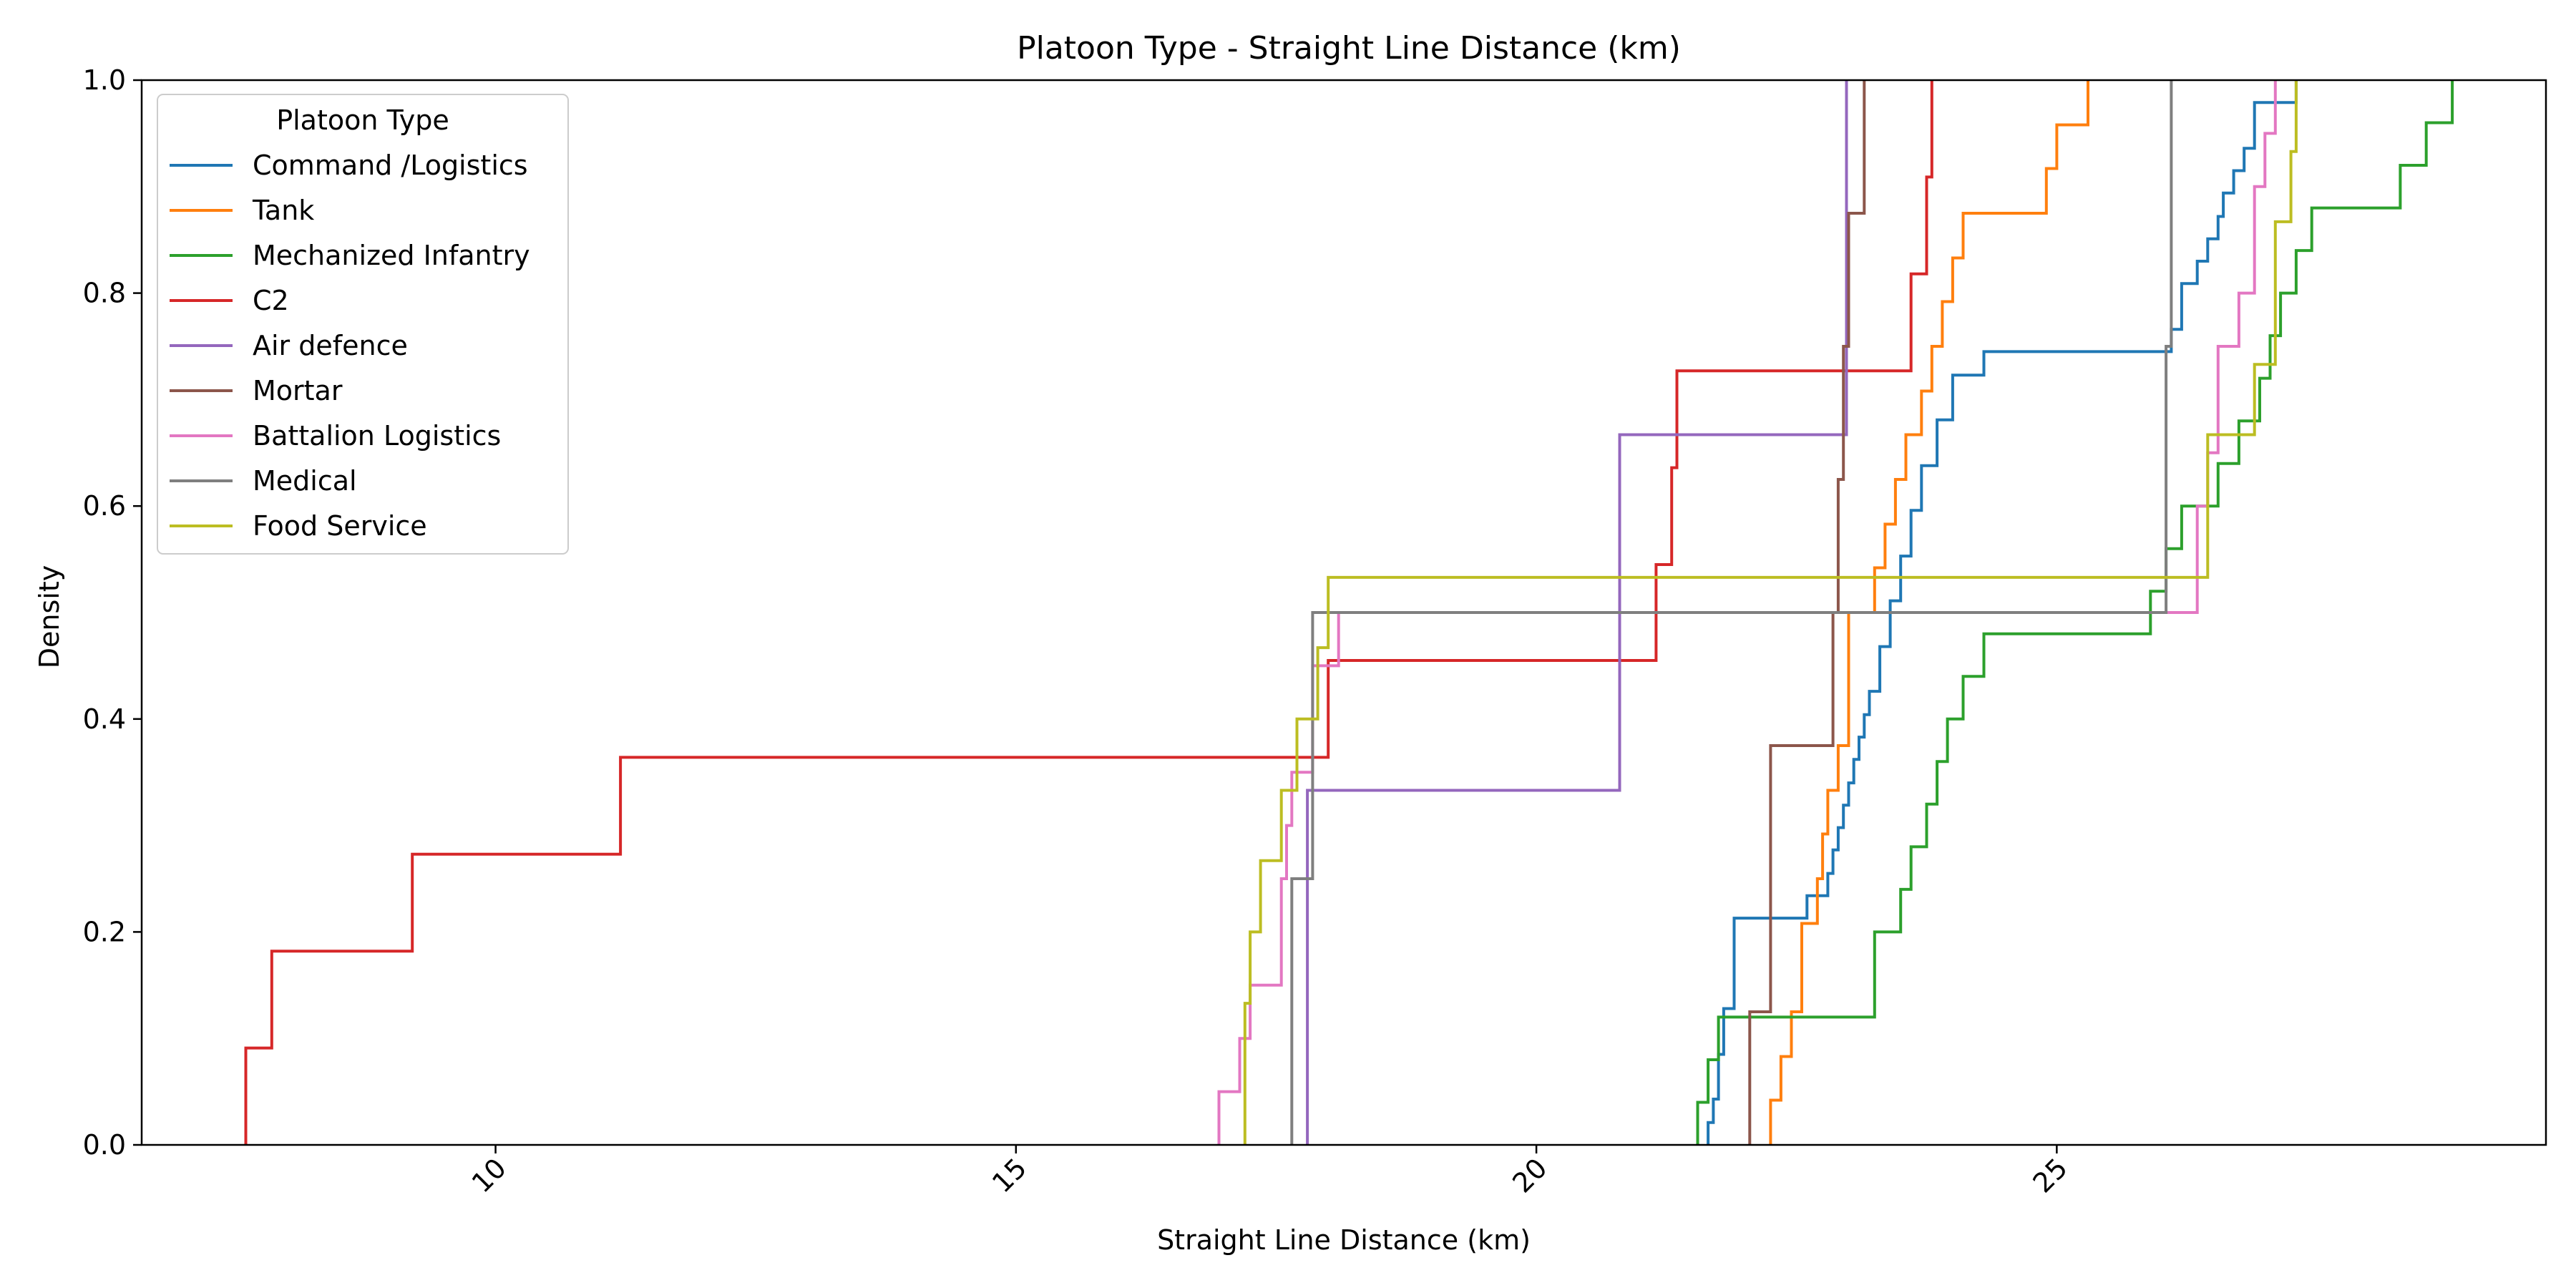 The width and height of the screenshot is (2576, 1288). What do you see at coordinates (340, 526) in the screenshot?
I see `legend-label-8: Food Service` at bounding box center [340, 526].